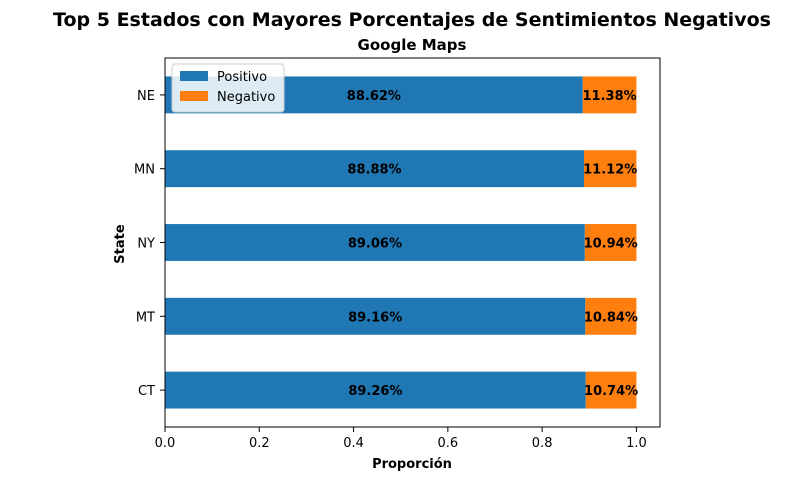 The image size is (809, 481). I want to click on x-tick-label: 0.4, so click(353, 443).